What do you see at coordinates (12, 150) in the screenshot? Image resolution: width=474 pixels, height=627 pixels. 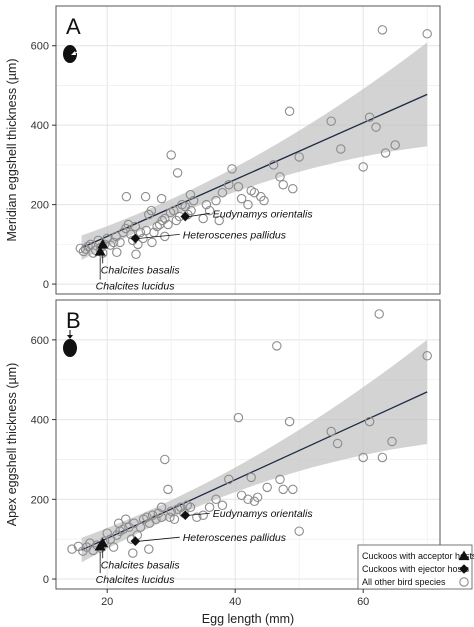 I see `y-axis-title: Meridian eggshell thickness (µm)` at bounding box center [12, 150].